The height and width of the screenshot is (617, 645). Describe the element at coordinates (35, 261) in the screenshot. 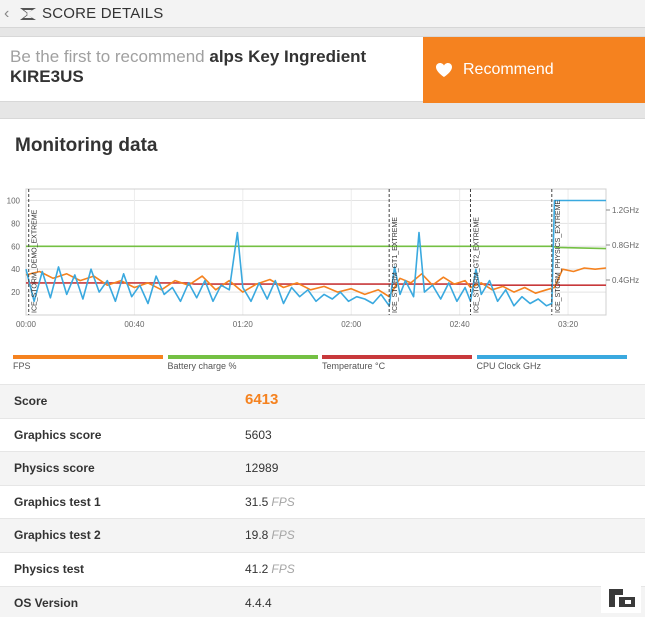

I see `section-marker-label: ICE_STORM_DEMO_EXTREME` at that location.